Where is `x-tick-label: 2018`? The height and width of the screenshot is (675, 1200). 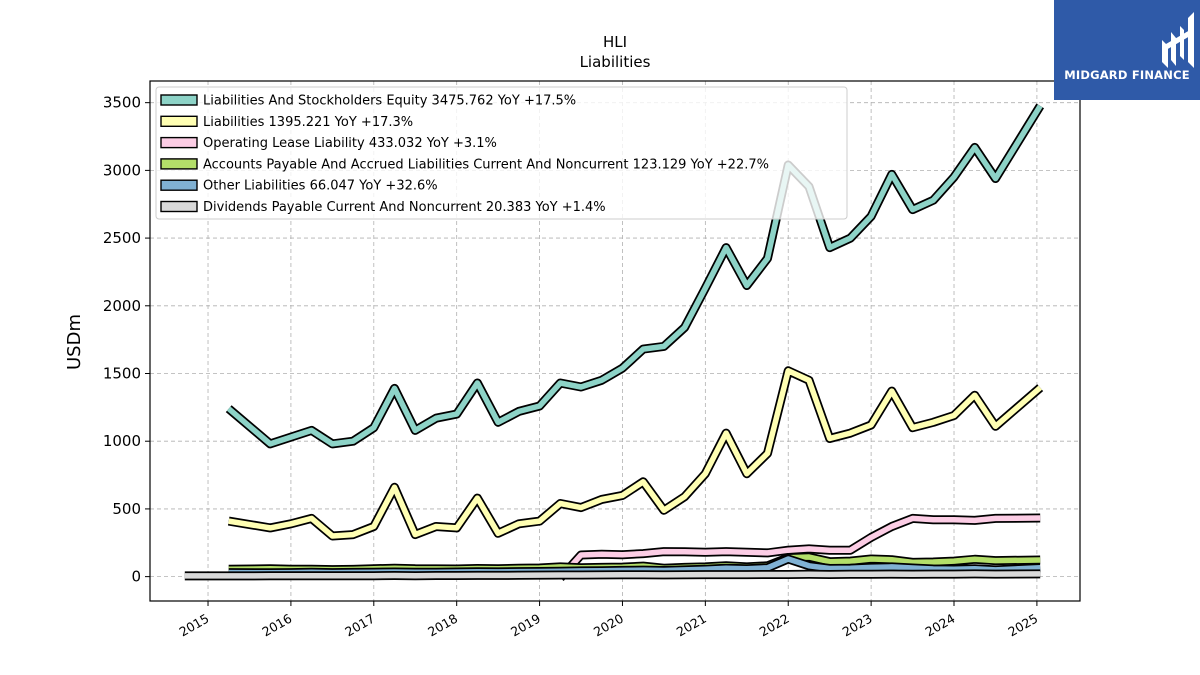
x-tick-label: 2018 is located at coordinates (442, 625).